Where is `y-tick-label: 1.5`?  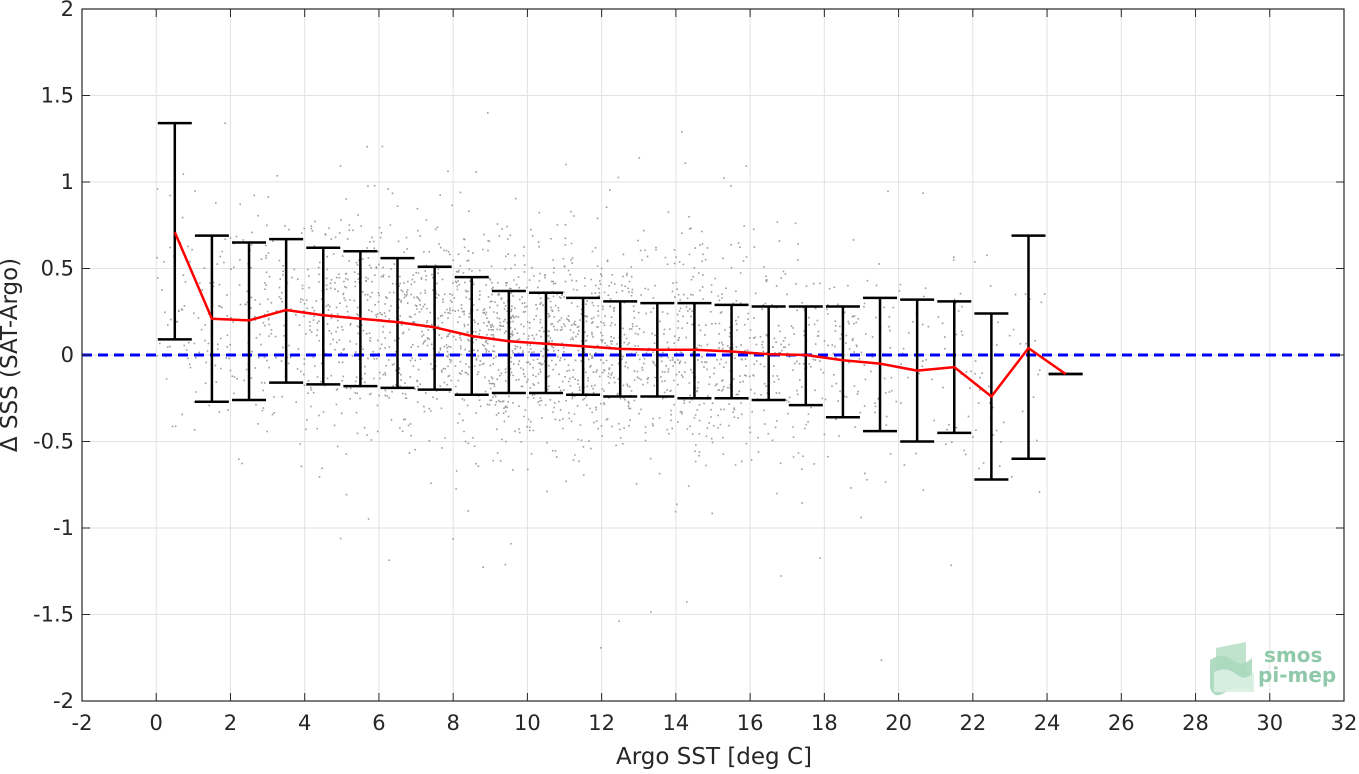
y-tick-label: 1.5 is located at coordinates (57, 96).